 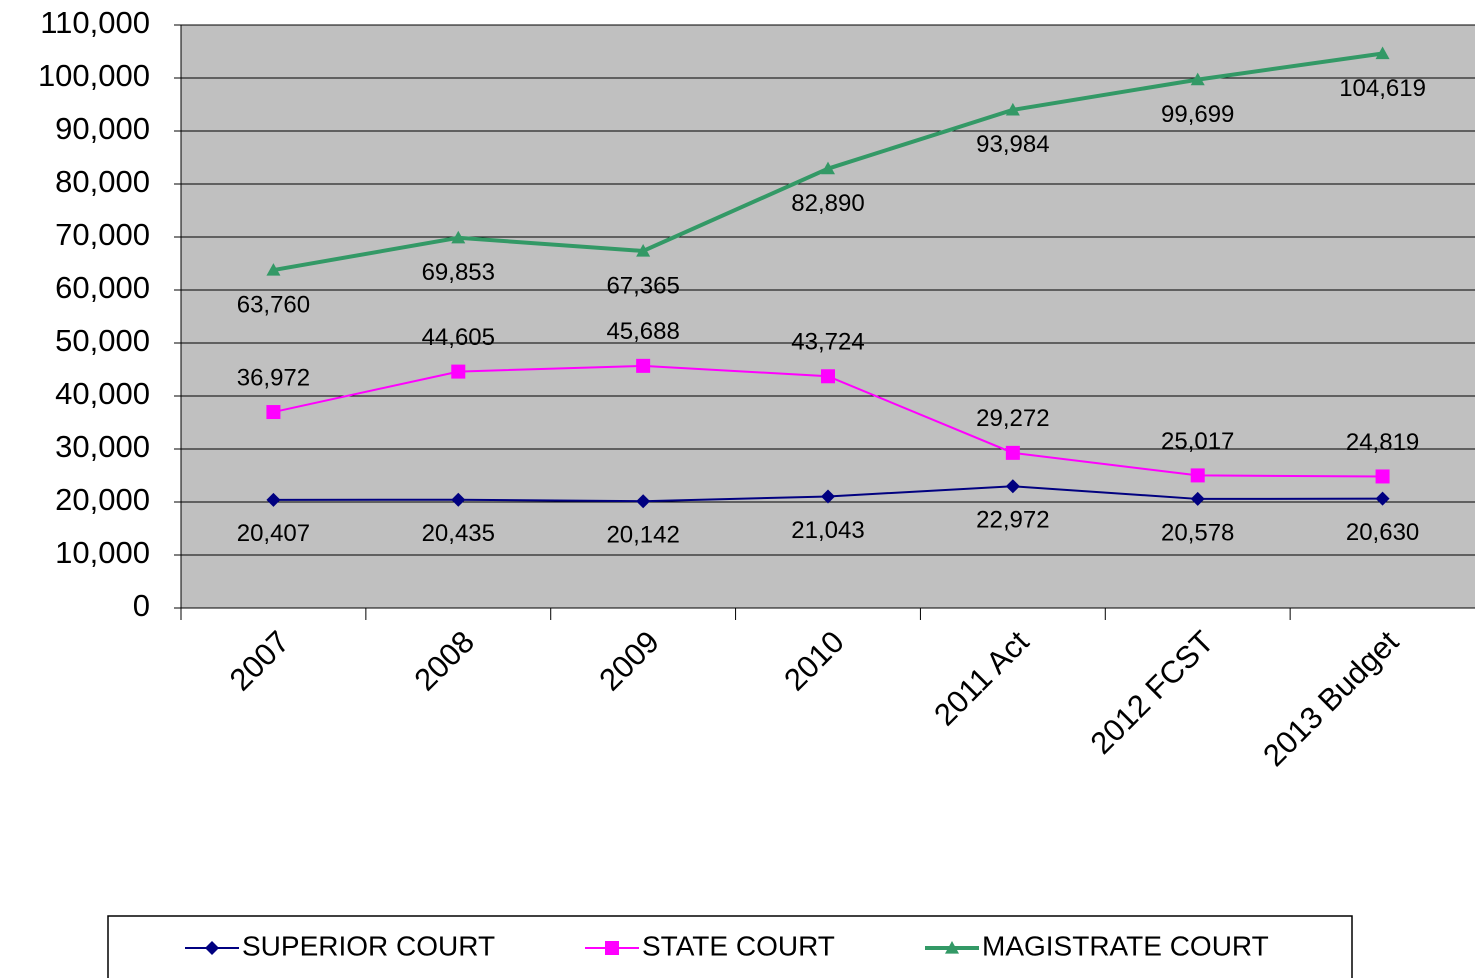 What do you see at coordinates (1012, 520) in the screenshot?
I see `data-label: 22,972` at bounding box center [1012, 520].